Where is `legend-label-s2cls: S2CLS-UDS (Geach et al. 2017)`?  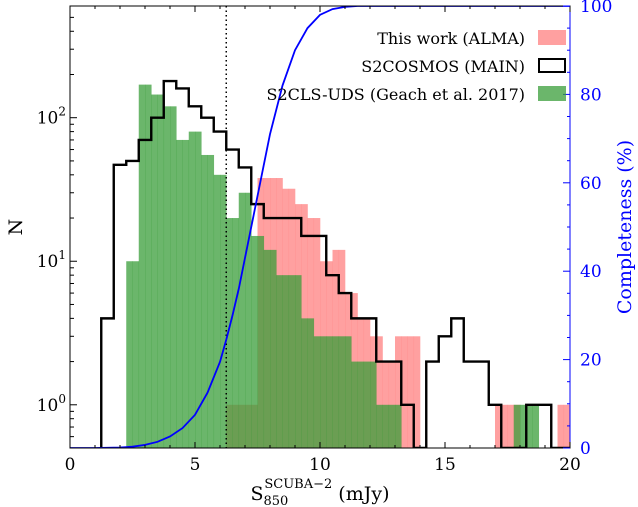 legend-label-s2cls: S2CLS-UDS (Geach et al. 2017) is located at coordinates (396, 94).